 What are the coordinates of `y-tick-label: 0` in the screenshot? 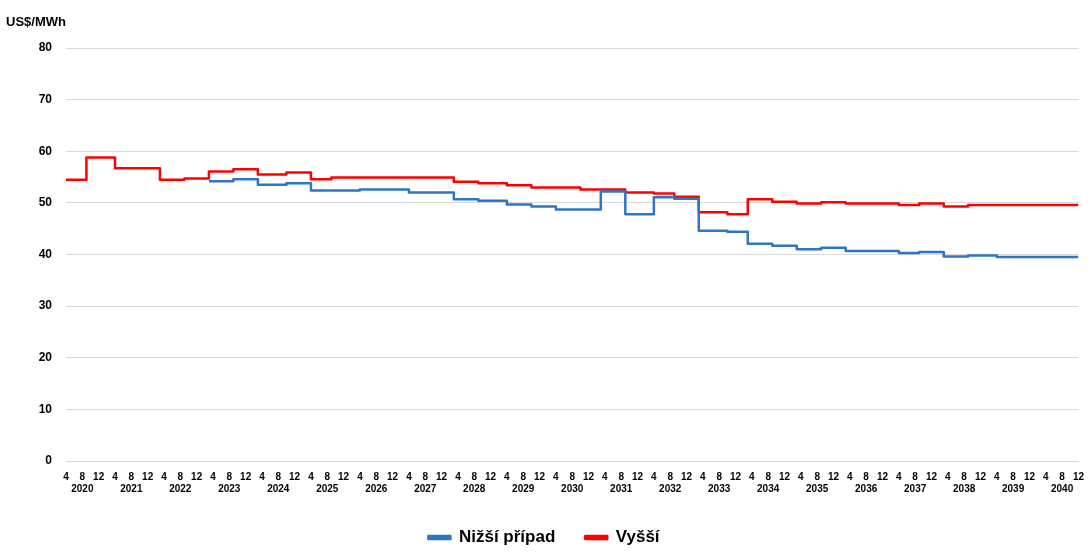 It's located at (49, 460).